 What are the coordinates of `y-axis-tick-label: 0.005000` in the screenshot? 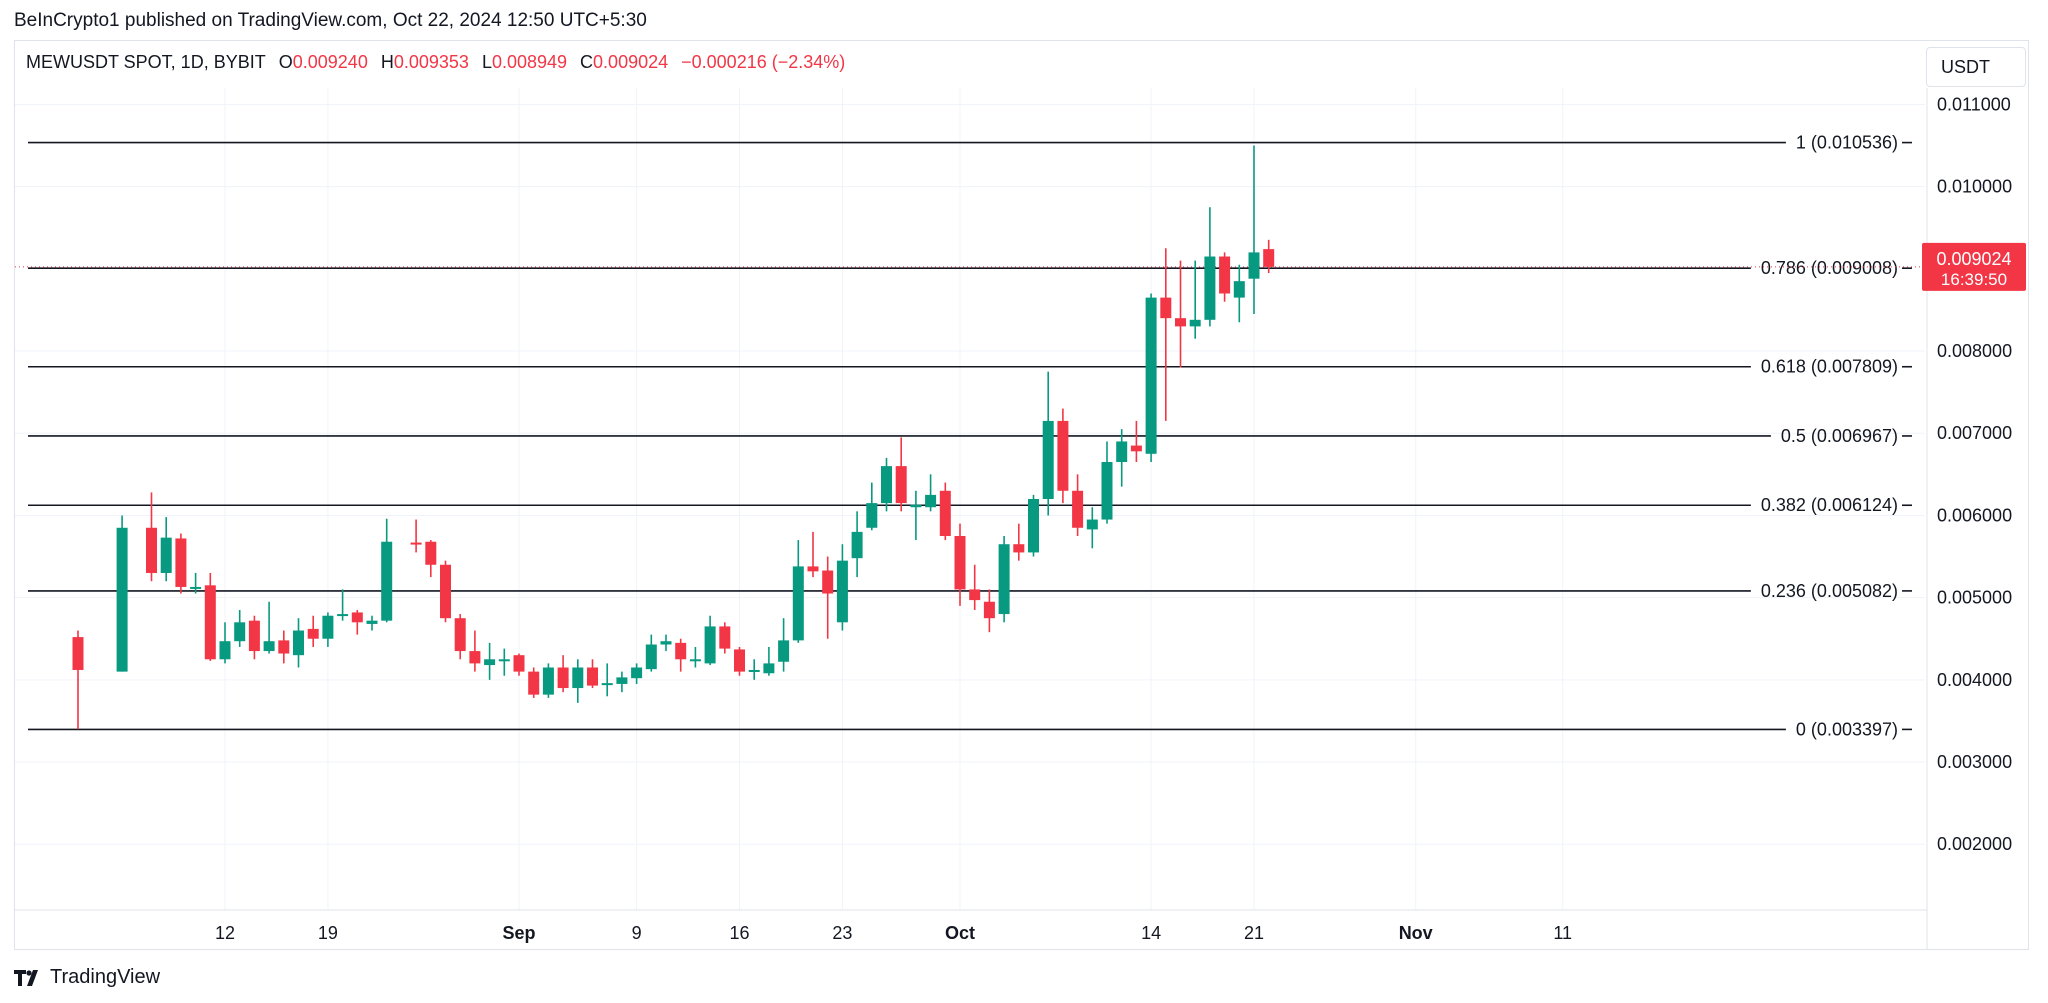 It's located at (1974, 598).